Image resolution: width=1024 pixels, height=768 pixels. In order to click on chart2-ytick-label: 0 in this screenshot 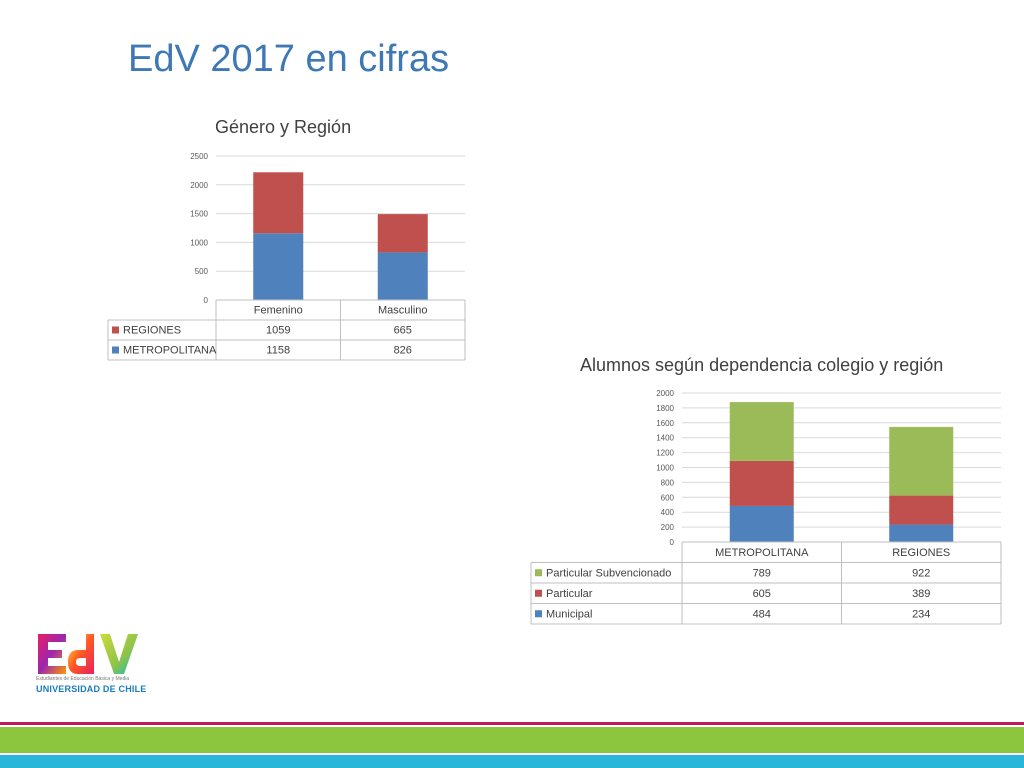, I will do `click(672, 542)`.